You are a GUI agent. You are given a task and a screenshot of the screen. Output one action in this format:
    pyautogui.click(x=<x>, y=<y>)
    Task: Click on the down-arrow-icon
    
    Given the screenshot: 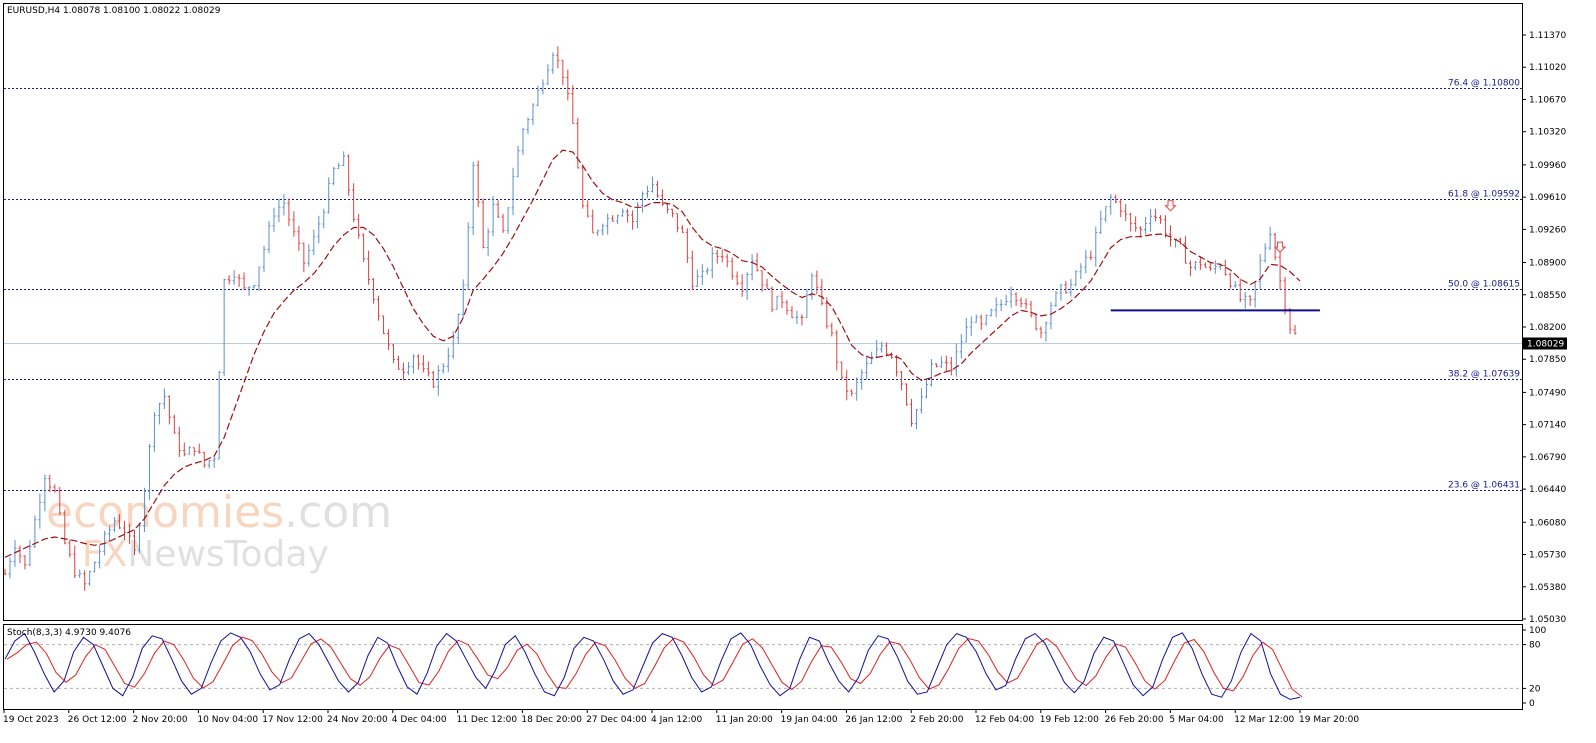 What is the action you would take?
    pyautogui.click(x=1280, y=247)
    